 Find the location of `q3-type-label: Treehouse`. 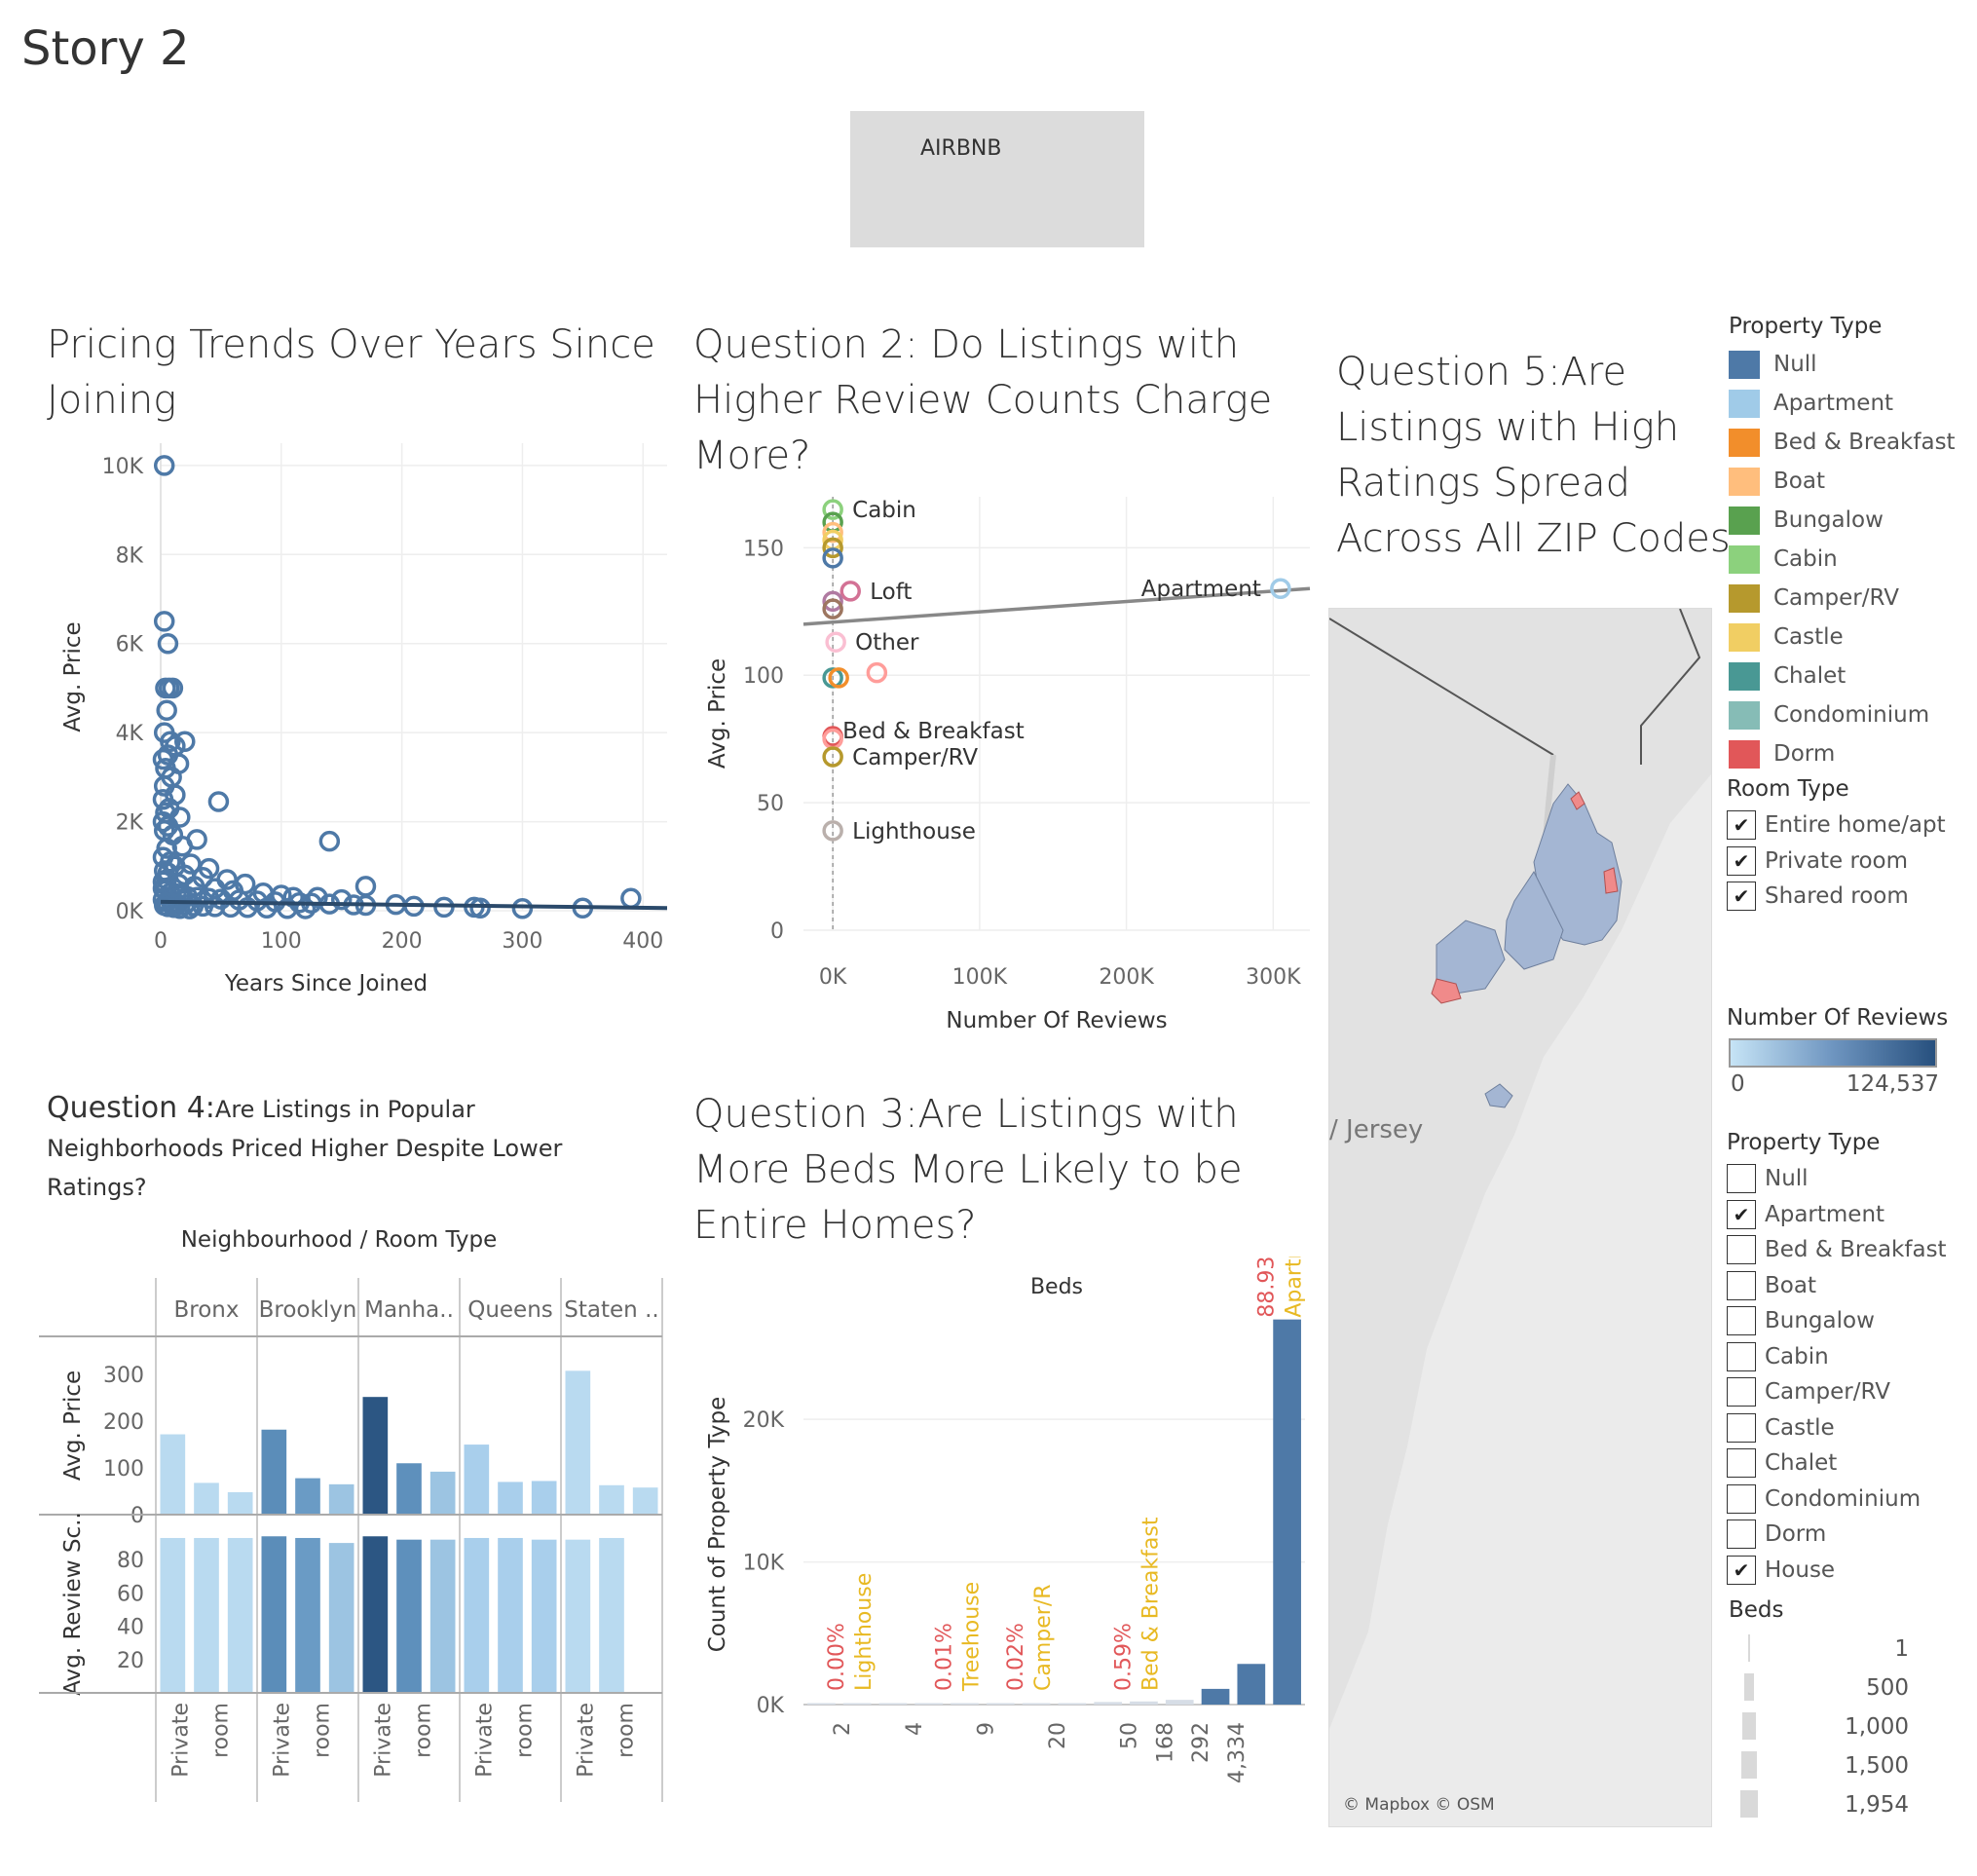

q3-type-label: Treehouse is located at coordinates (973, 1637).